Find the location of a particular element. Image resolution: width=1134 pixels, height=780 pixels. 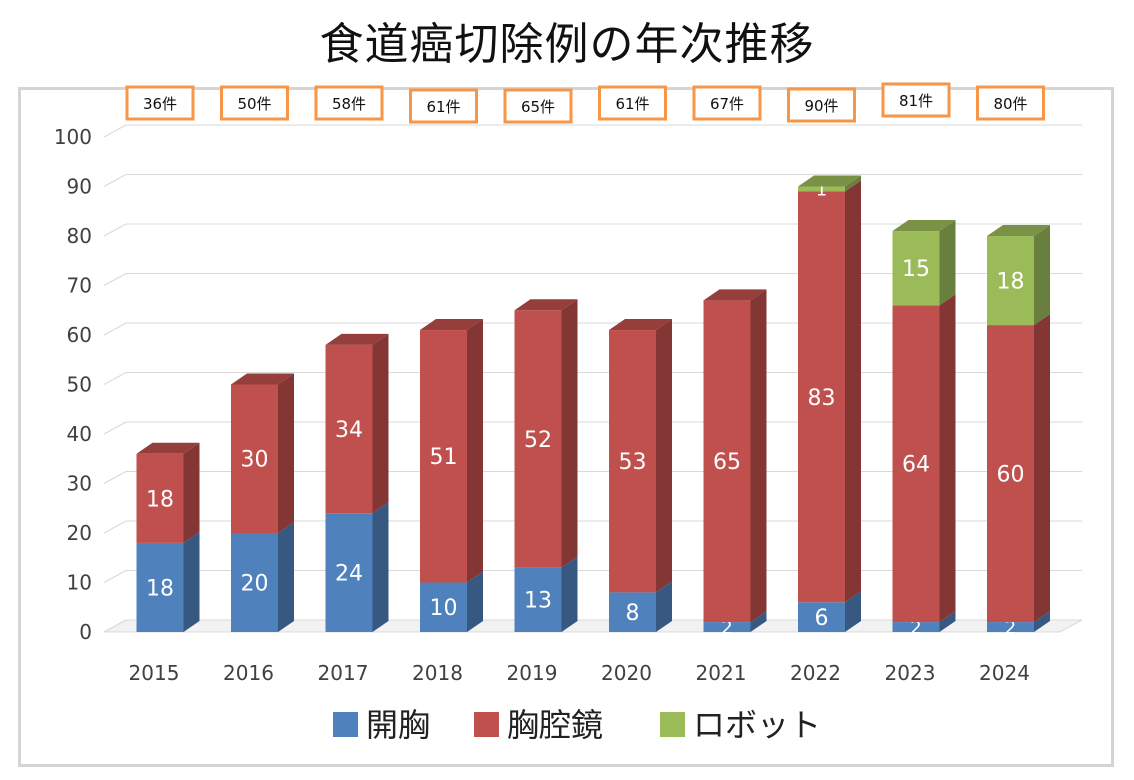

y-tick-label: 60 is located at coordinates (79, 335).